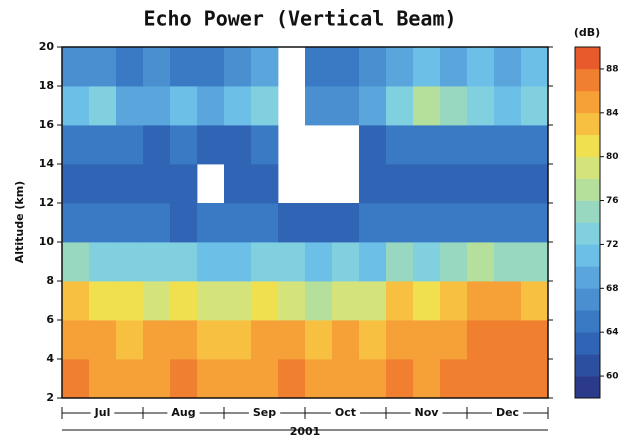  Describe the element at coordinates (612, 377) in the screenshot. I see `colorbar-tick-label: 60` at that location.